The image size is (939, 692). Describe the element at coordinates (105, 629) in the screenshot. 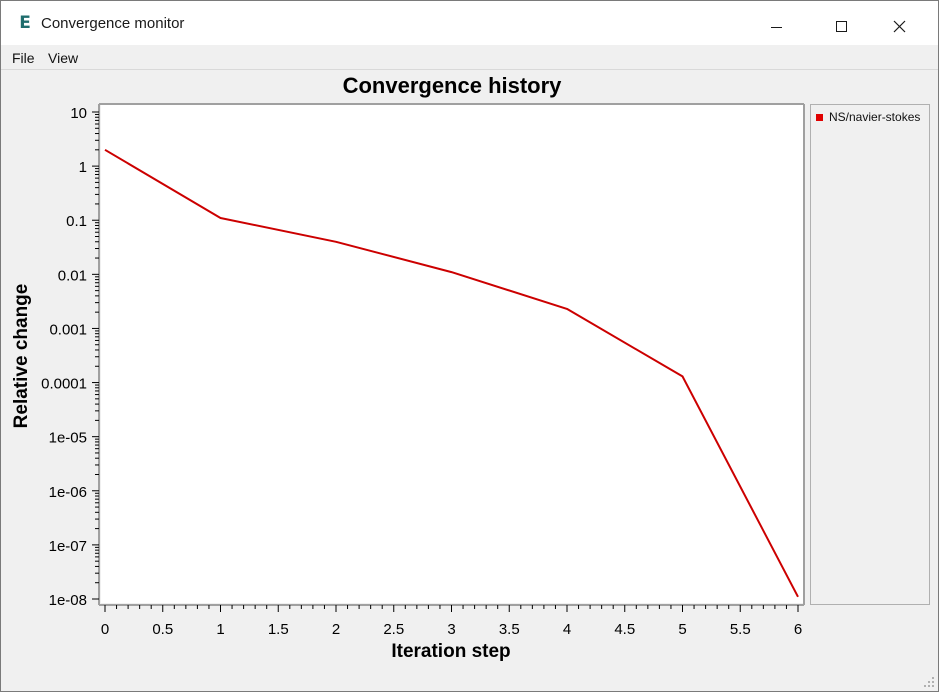

I see `x-tick-label: 0` at that location.